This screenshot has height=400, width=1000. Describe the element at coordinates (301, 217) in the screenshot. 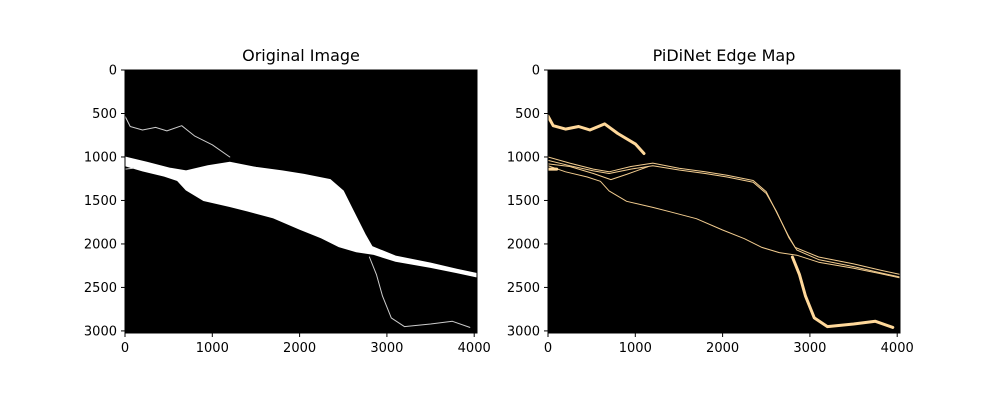

I see `bright-region` at that location.